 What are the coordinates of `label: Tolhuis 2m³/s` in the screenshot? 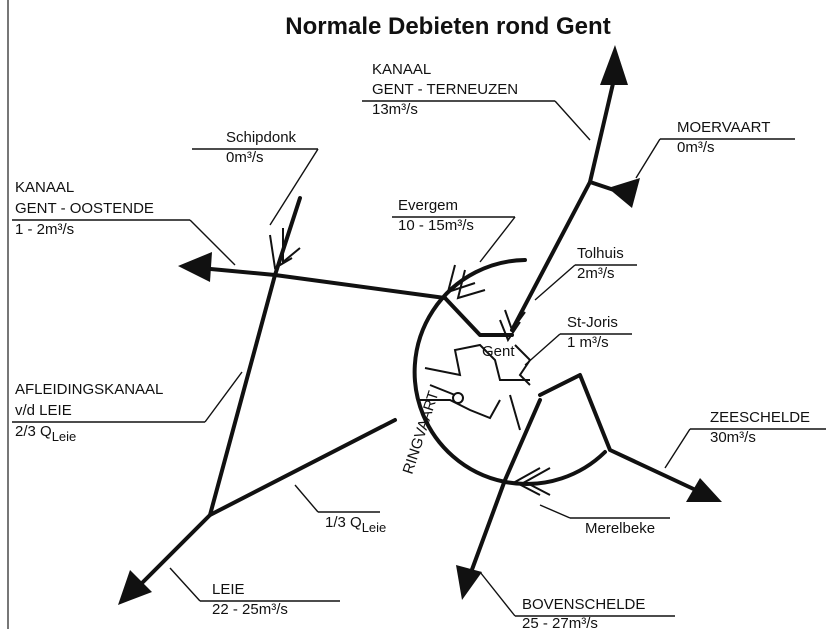 It's located at (585, 273).